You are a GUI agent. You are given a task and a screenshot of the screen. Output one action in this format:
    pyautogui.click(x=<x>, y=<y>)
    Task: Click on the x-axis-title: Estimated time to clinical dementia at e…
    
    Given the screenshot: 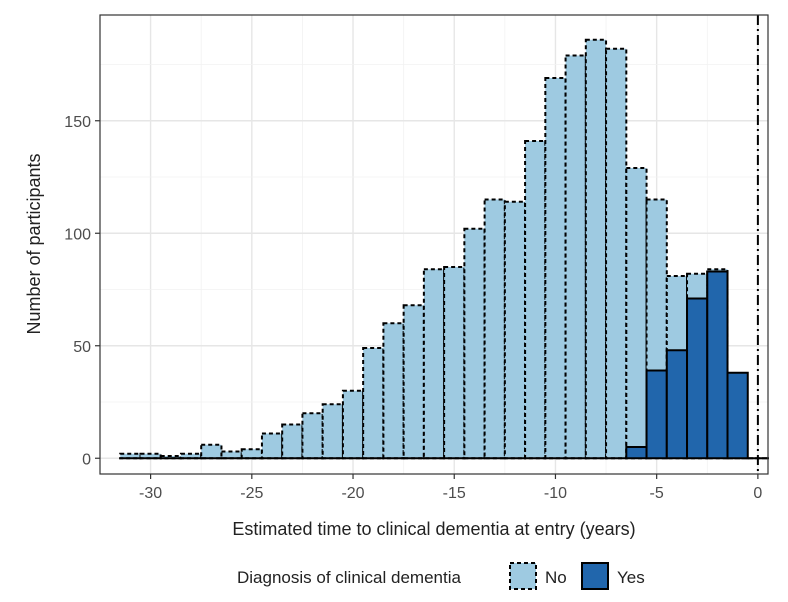 What is the action you would take?
    pyautogui.click(x=433, y=529)
    